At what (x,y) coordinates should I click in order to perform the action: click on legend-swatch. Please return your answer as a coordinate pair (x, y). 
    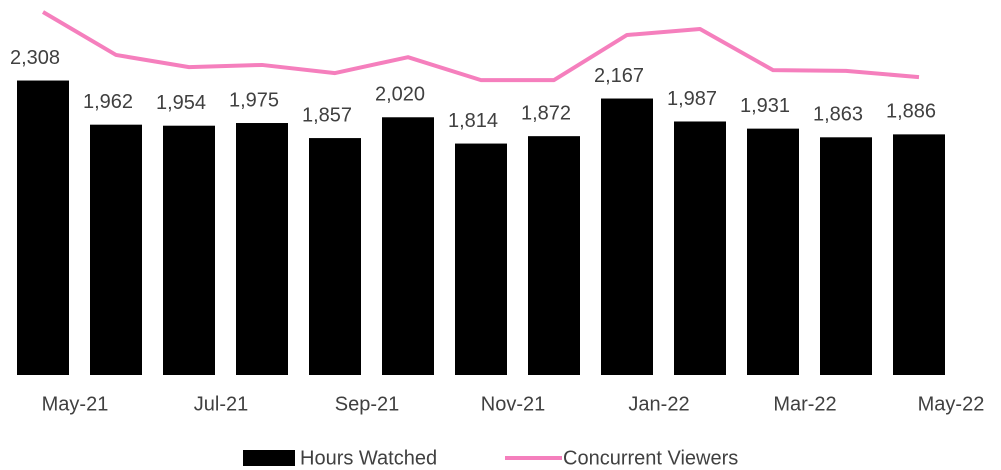
    Looking at the image, I should click on (269, 458).